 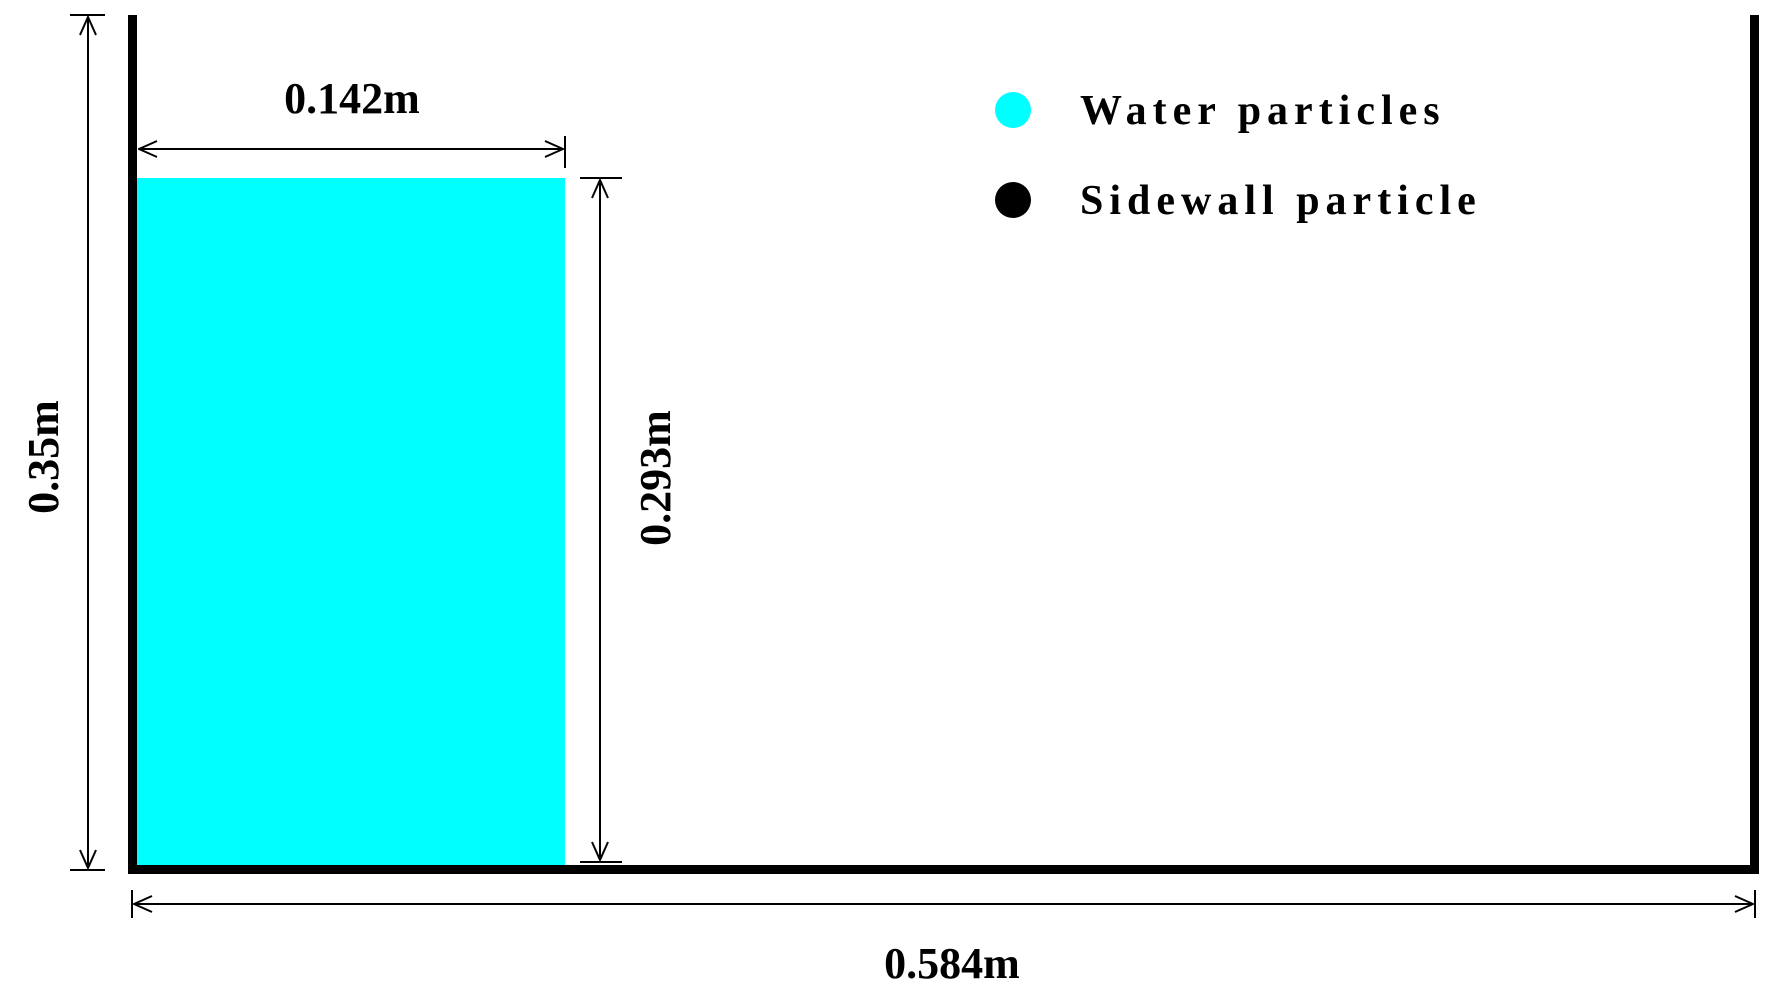 I want to click on water-height-dimension: 0.293m, so click(x=630, y=520).